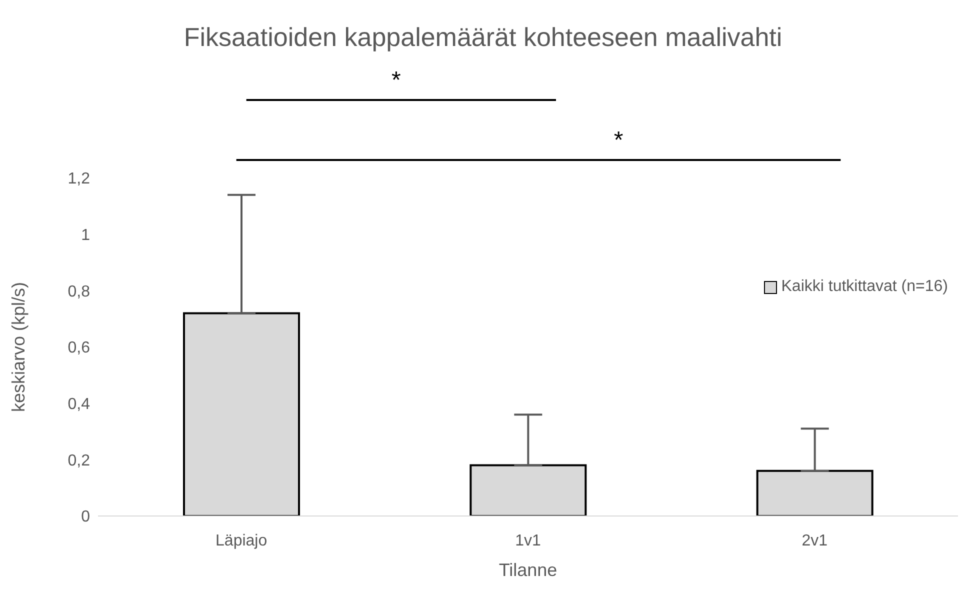 This screenshot has width=966, height=598. Describe the element at coordinates (815, 541) in the screenshot. I see `x-tick-label: 2v1` at that location.